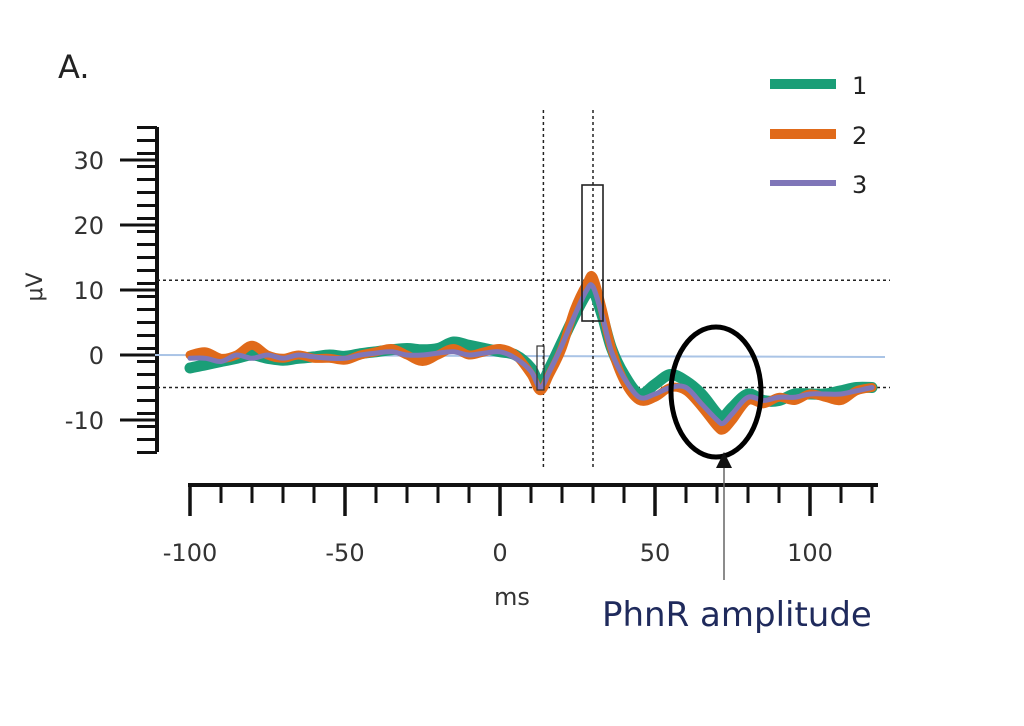  I want to click on y-tick-label: 30, so click(88, 161).